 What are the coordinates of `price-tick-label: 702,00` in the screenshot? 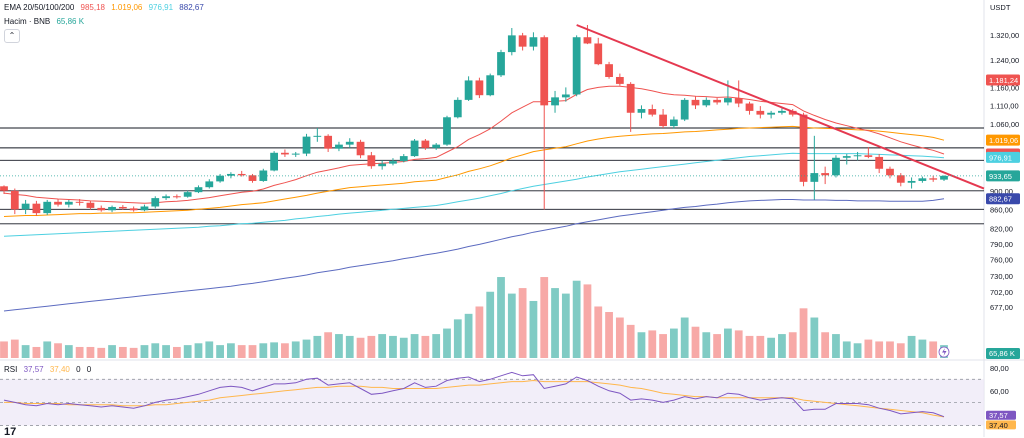 It's located at (1001, 292).